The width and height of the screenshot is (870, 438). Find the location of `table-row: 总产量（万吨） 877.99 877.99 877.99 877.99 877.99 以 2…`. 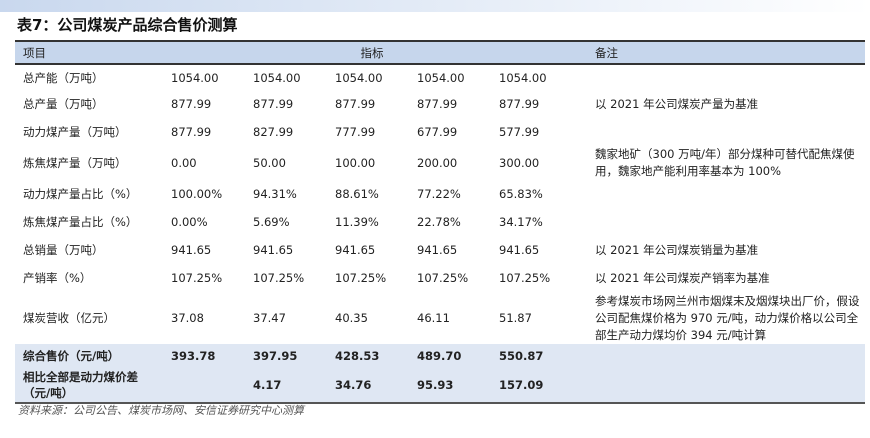

table-row: 总产量（万吨） 877.99 877.99 877.99 877.99 877.99 以 2… is located at coordinates (440, 104).